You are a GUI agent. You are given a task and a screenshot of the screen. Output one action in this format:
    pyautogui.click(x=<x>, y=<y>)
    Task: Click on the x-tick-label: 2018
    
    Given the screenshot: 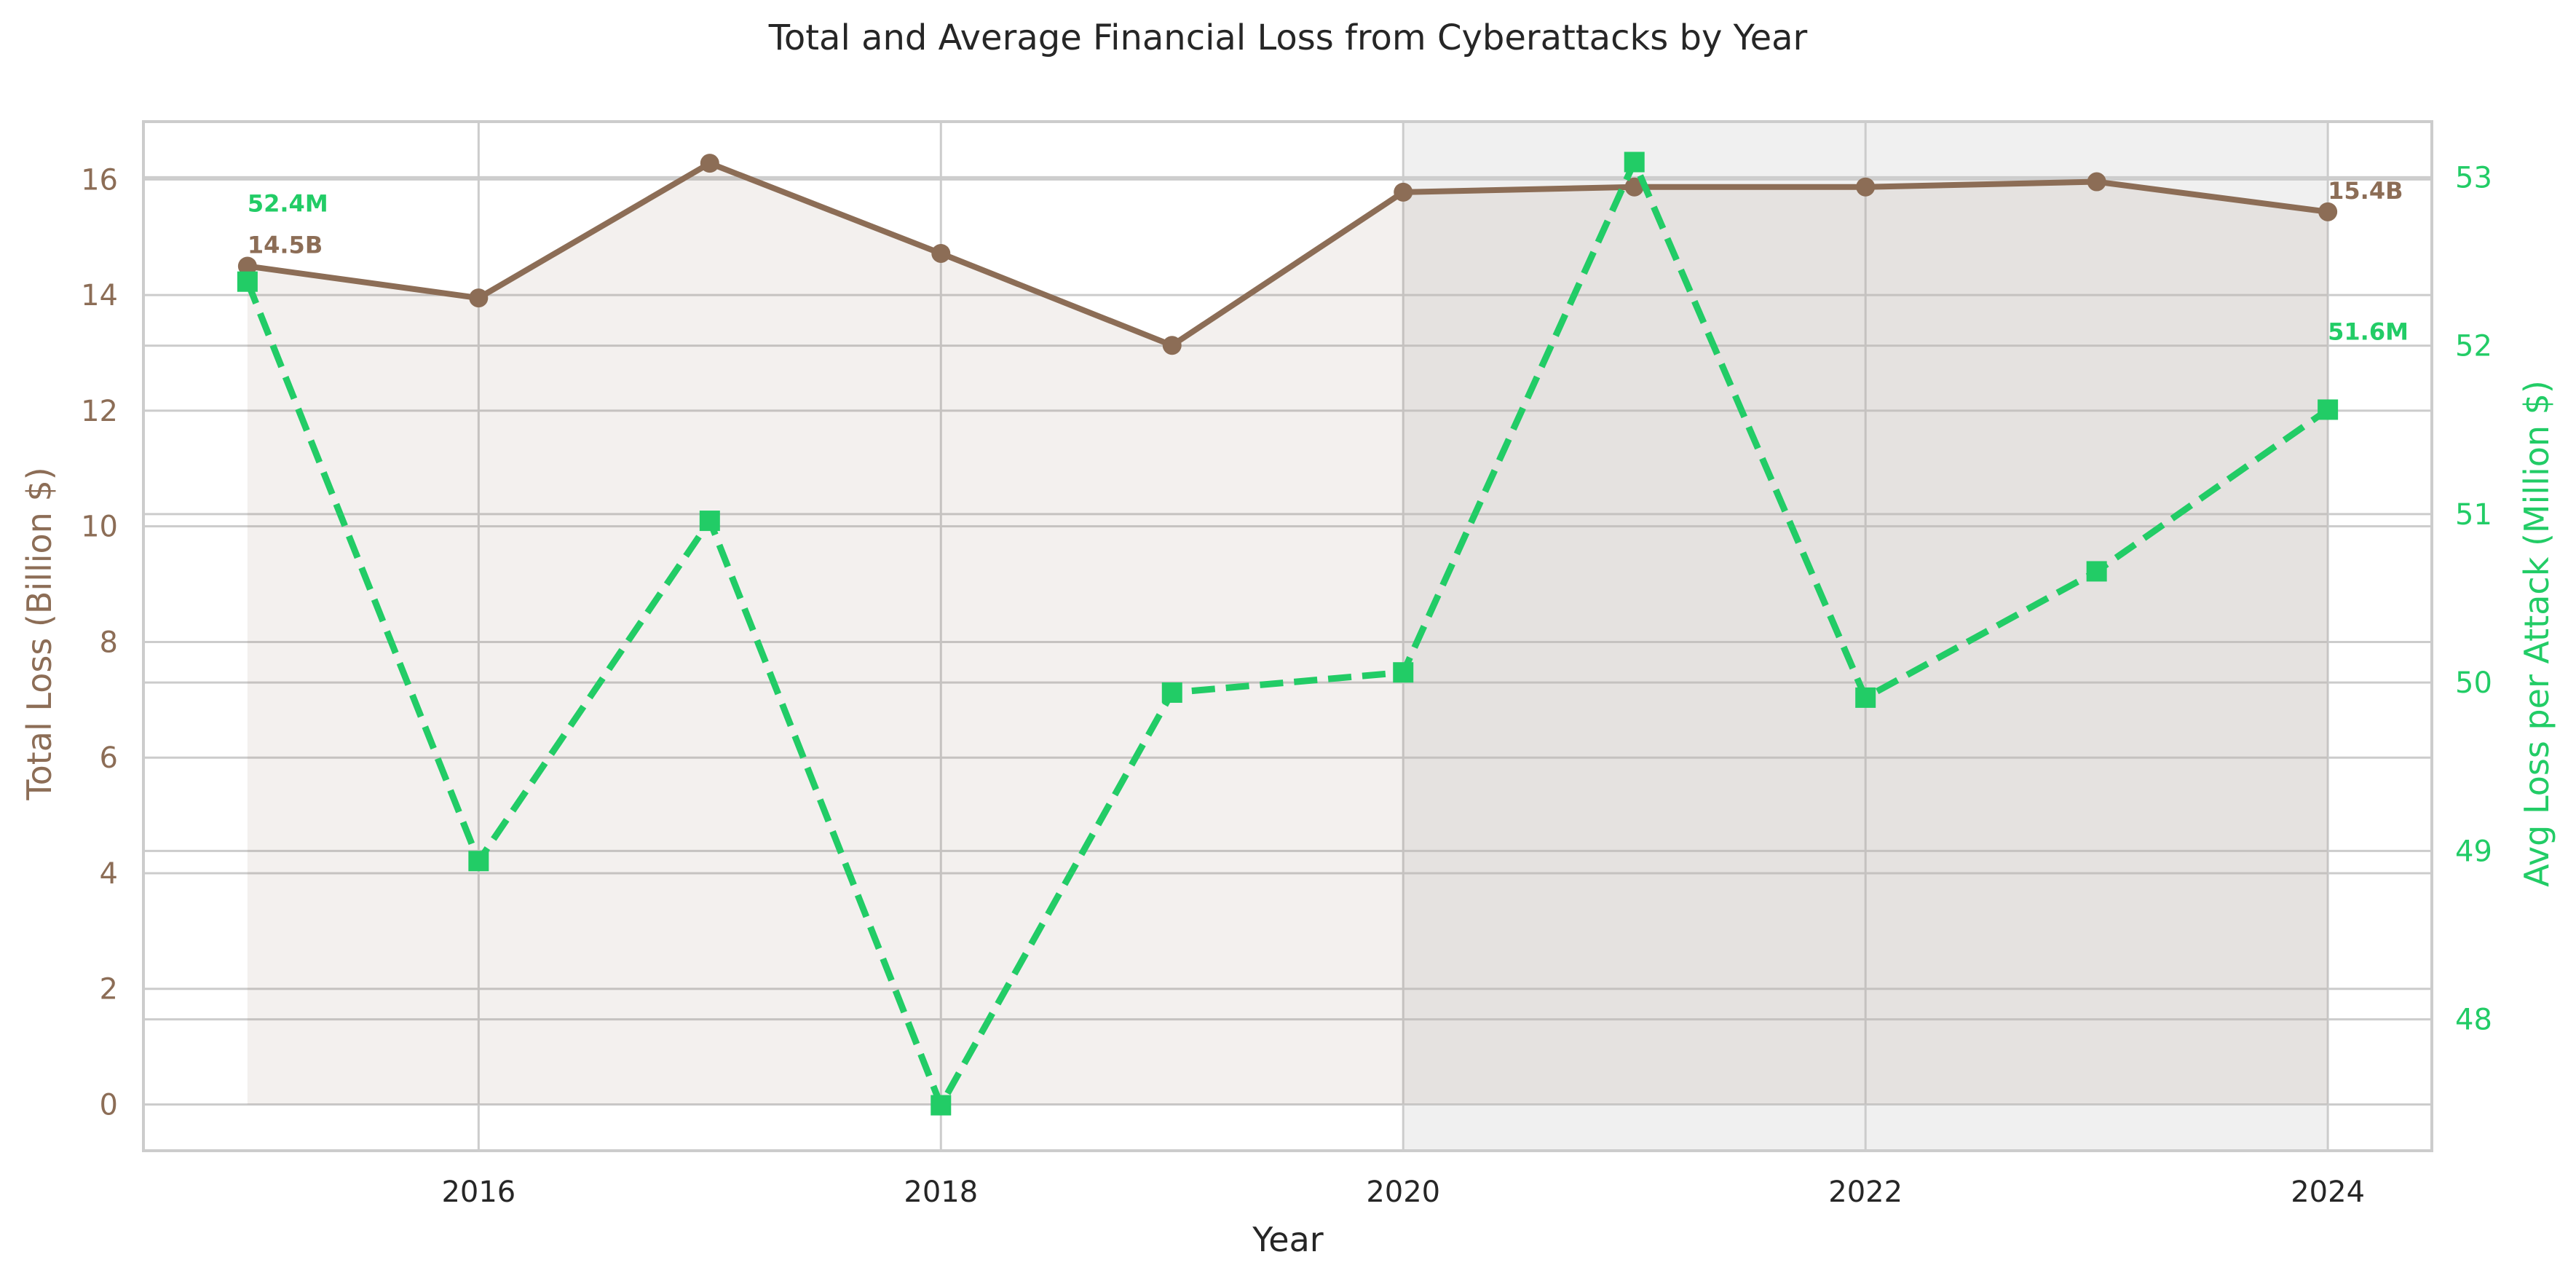 What is the action you would take?
    pyautogui.click(x=941, y=1192)
    